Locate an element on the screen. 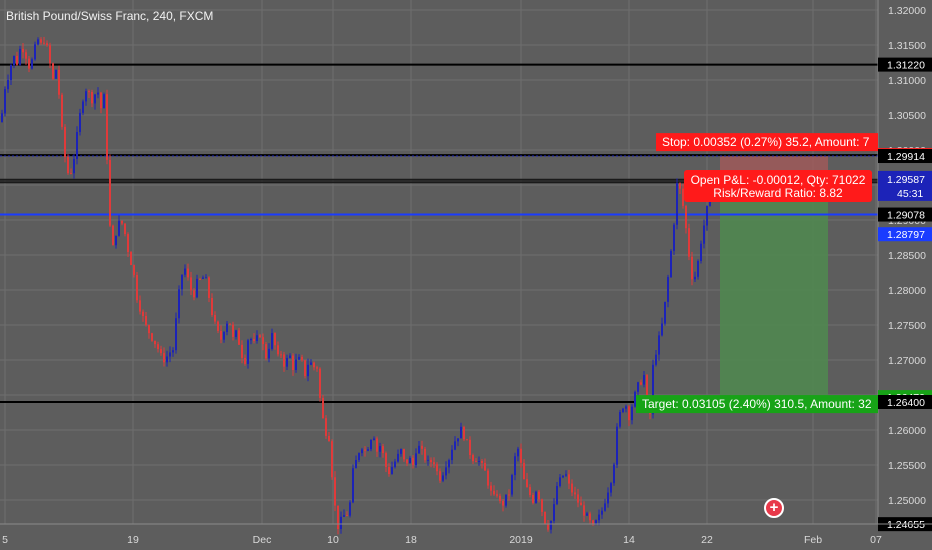  price-tick-label: 1.27500 is located at coordinates (907, 326).